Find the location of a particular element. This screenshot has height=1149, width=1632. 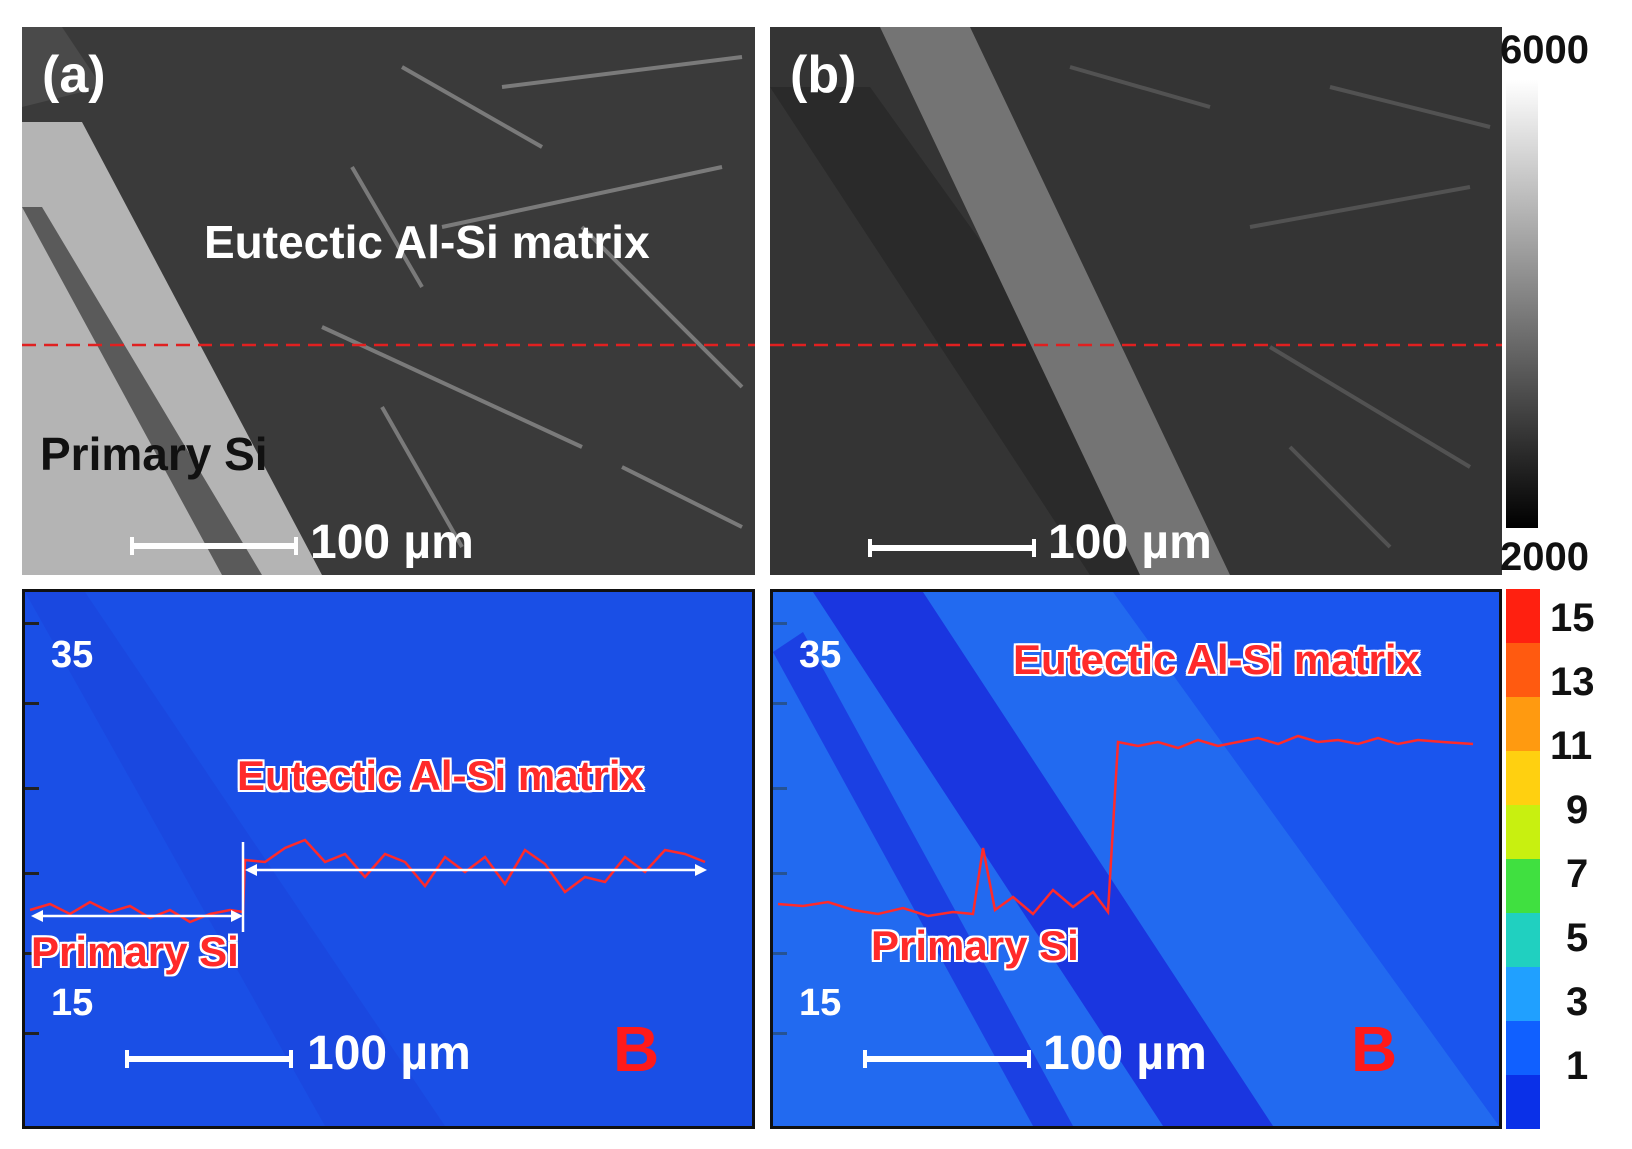

color-bar-tick-3: 3 is located at coordinates (1577, 1002).